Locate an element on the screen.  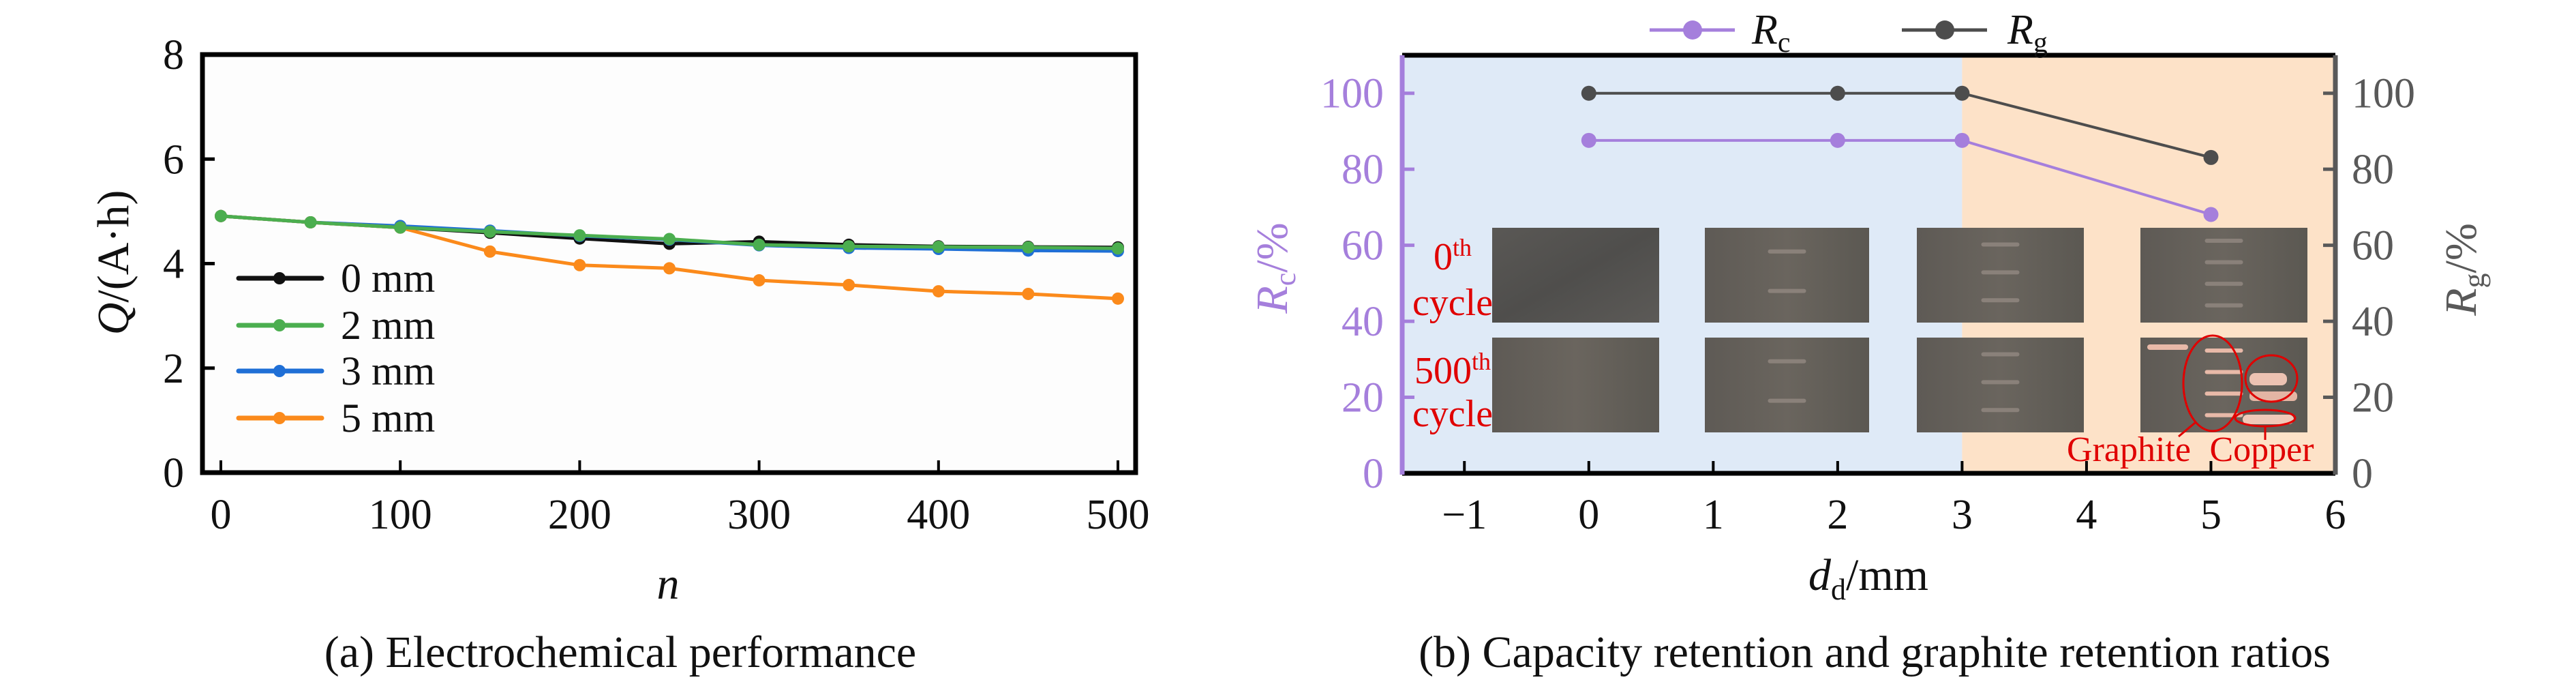
inset-photo-500th-cycle-d5 is located at coordinates (2224, 387).